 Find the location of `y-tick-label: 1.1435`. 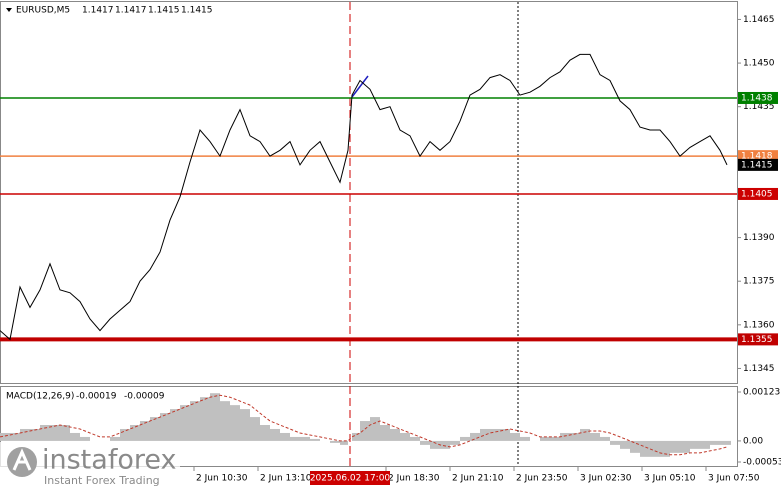

y-tick-label: 1.1435 is located at coordinates (759, 107).